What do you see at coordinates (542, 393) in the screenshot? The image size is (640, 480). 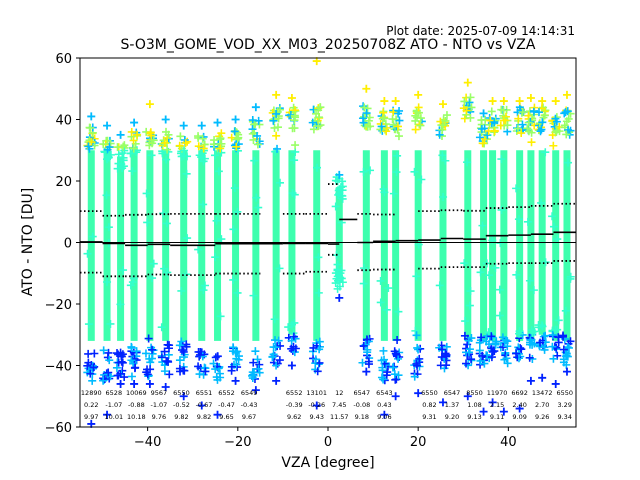 I see `bin-stat-value: 13472` at bounding box center [542, 393].